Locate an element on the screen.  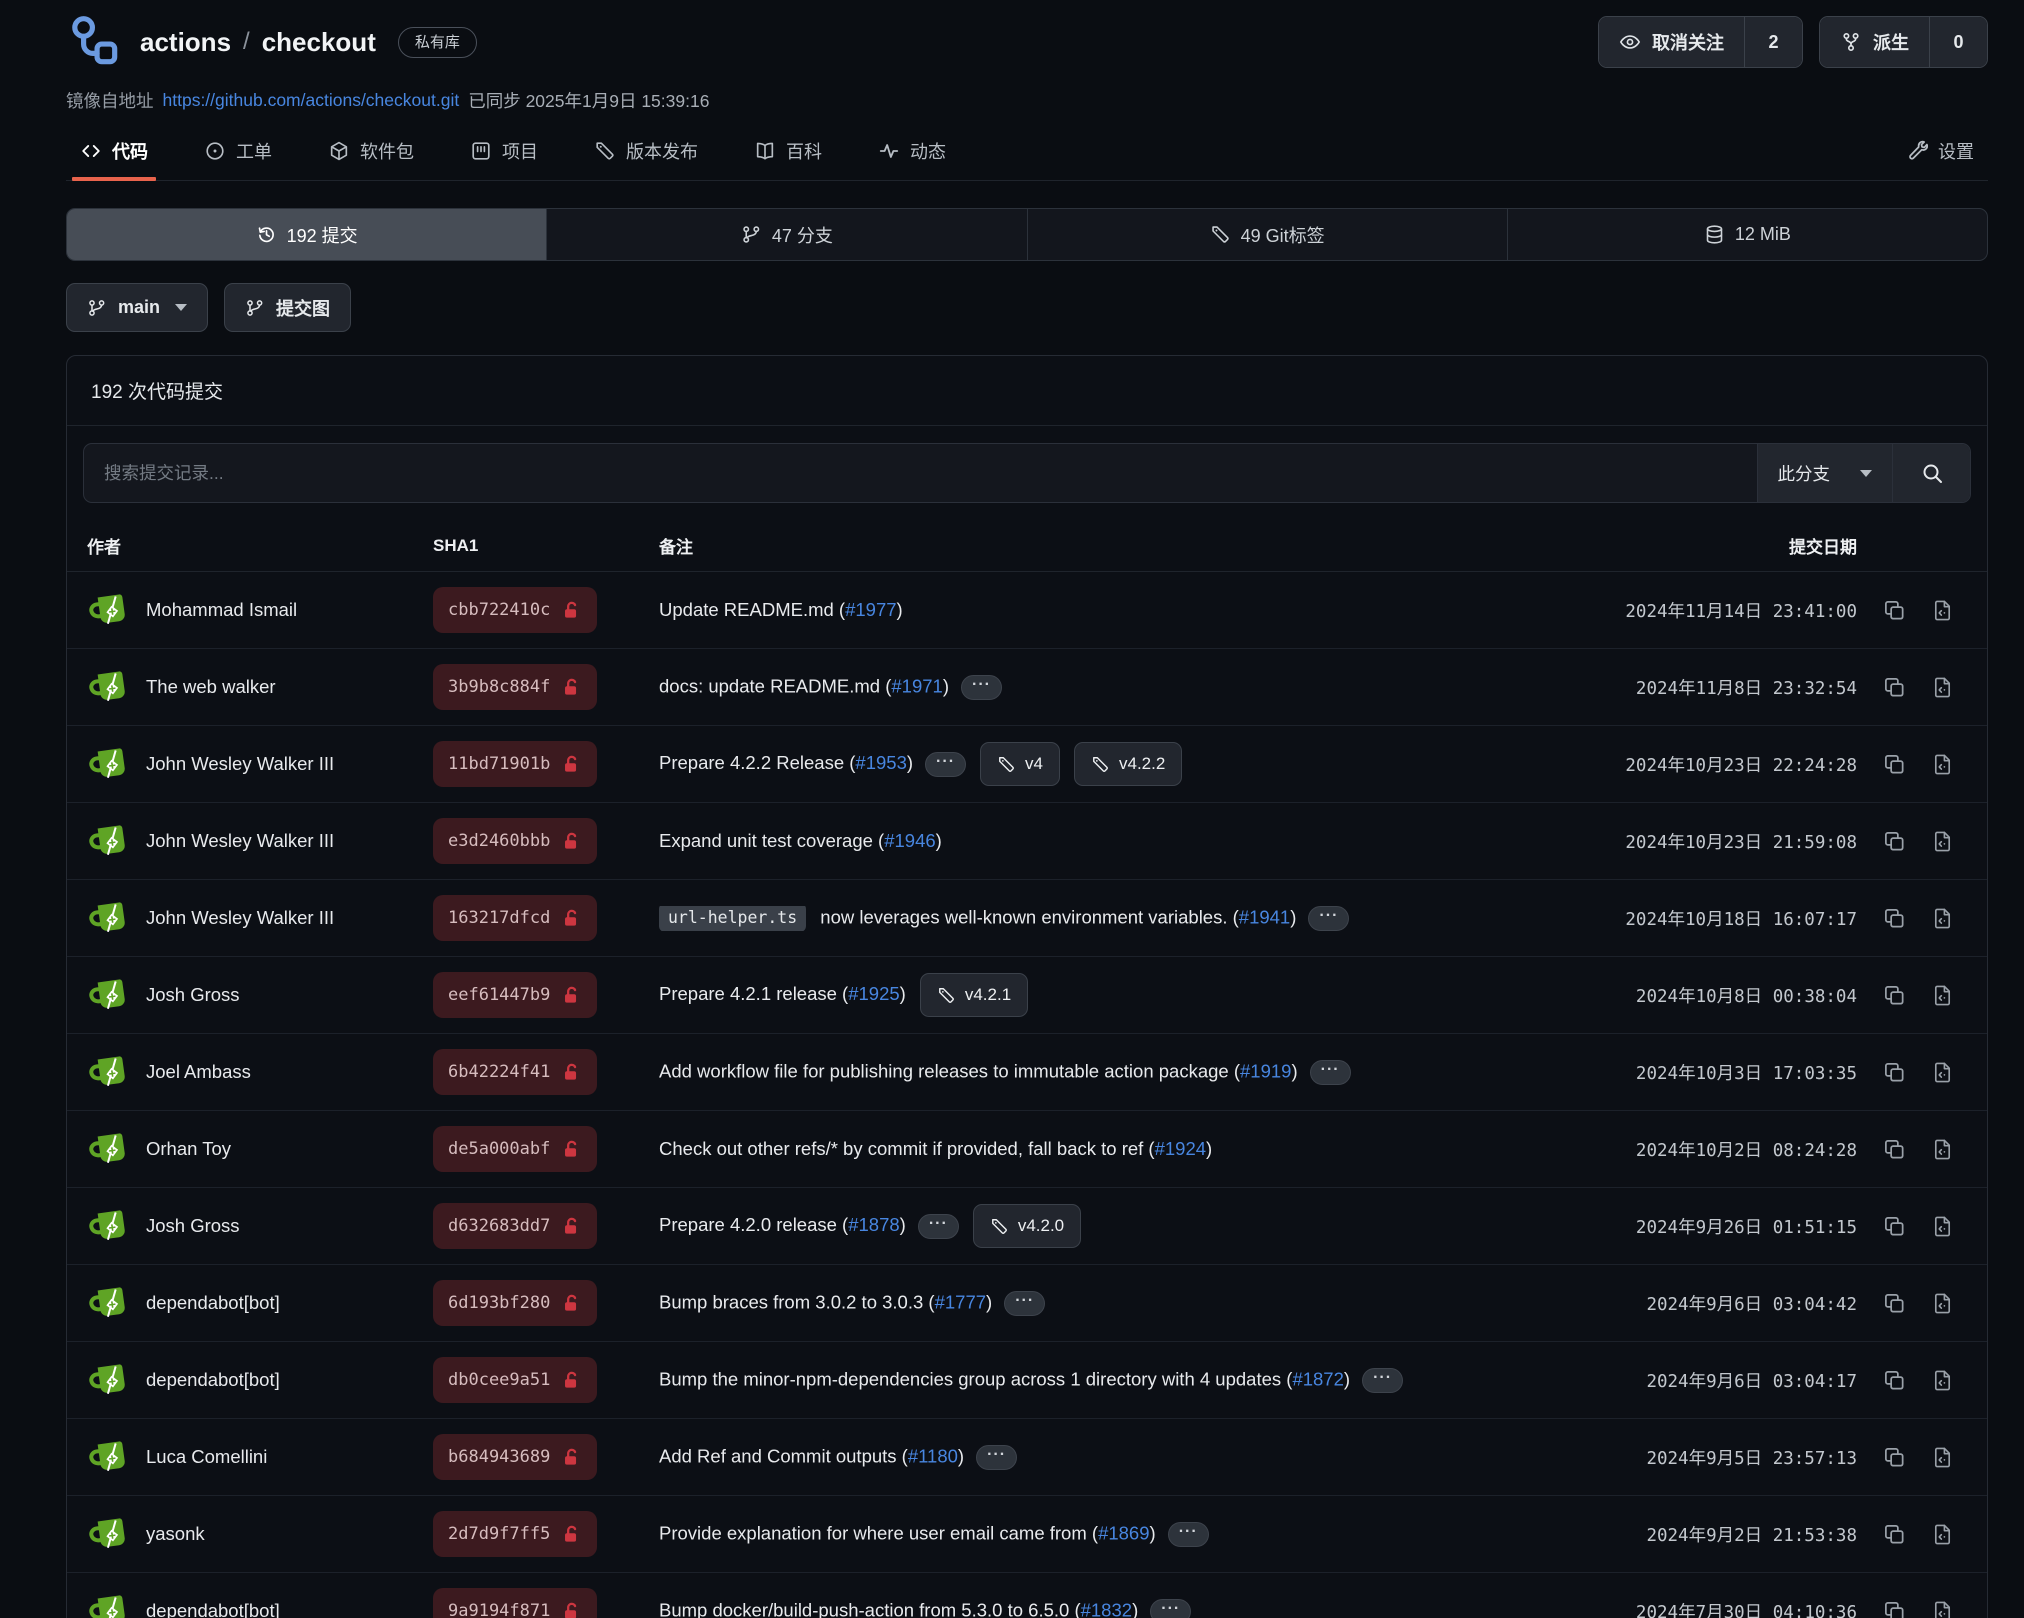
stat-branches: 47 分支 is located at coordinates (786, 234).